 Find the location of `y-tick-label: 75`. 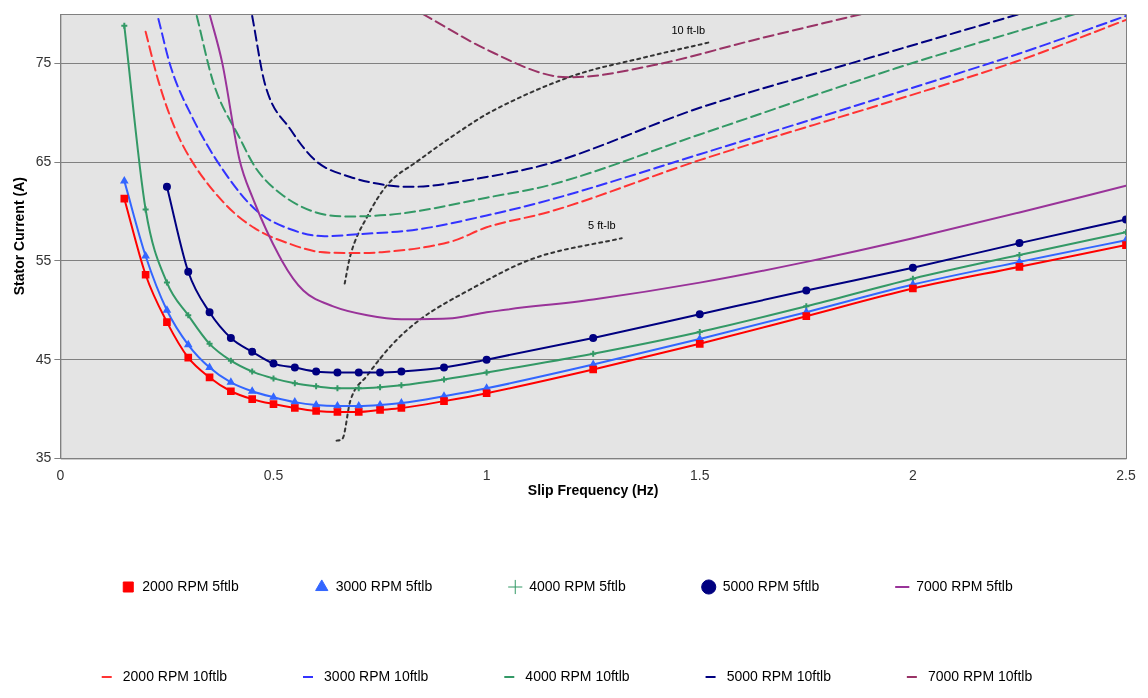

y-tick-label: 75 is located at coordinates (43, 62).